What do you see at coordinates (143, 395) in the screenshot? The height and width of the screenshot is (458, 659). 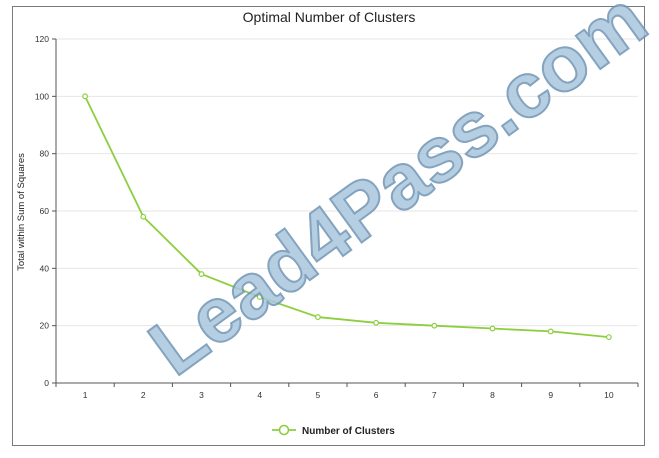 I see `x-tick-label: 2` at bounding box center [143, 395].